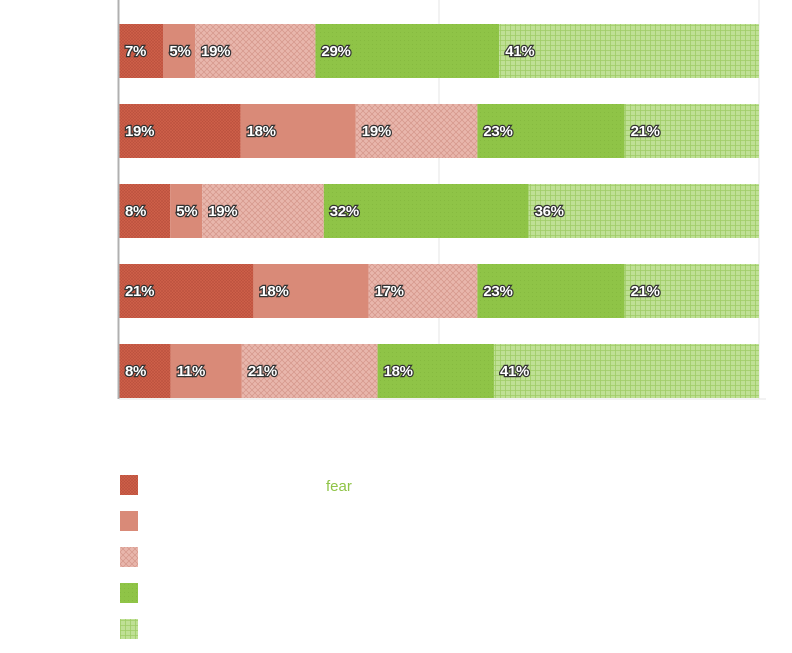  Describe the element at coordinates (398, 371) in the screenshot. I see `data-label-4-3: 18%` at that location.